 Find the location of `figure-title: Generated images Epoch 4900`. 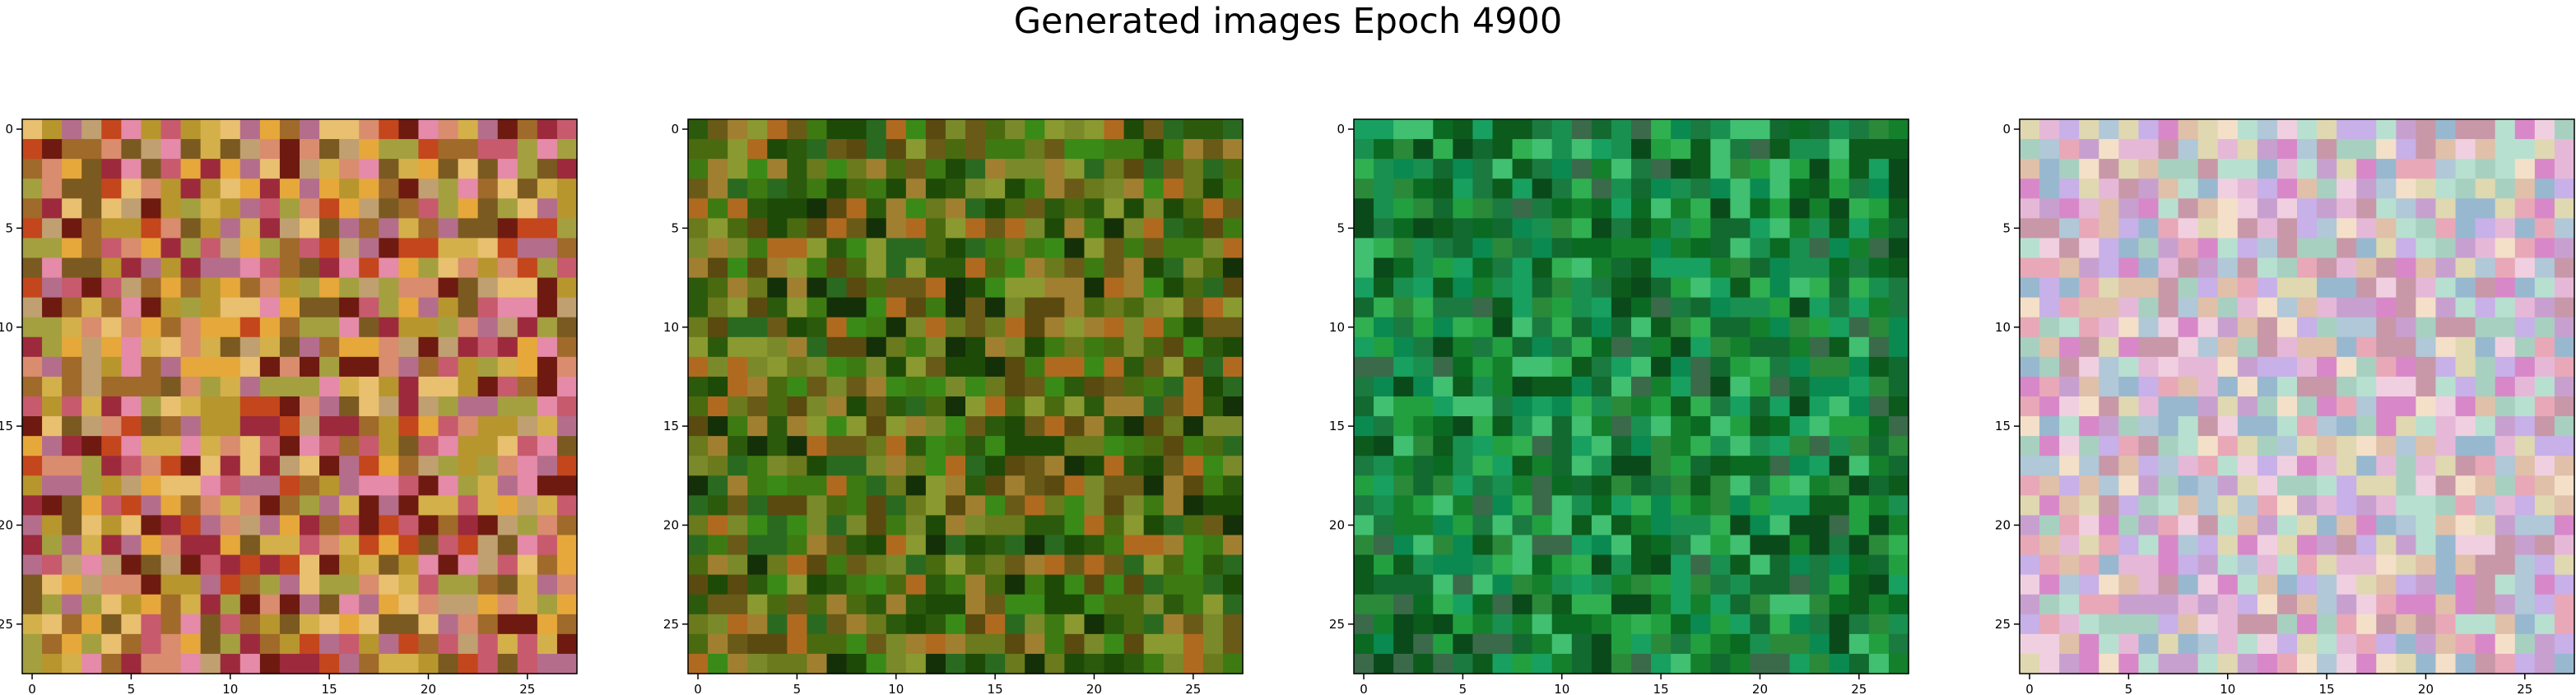

figure-title: Generated images Epoch 4900 is located at coordinates (1288, 21).